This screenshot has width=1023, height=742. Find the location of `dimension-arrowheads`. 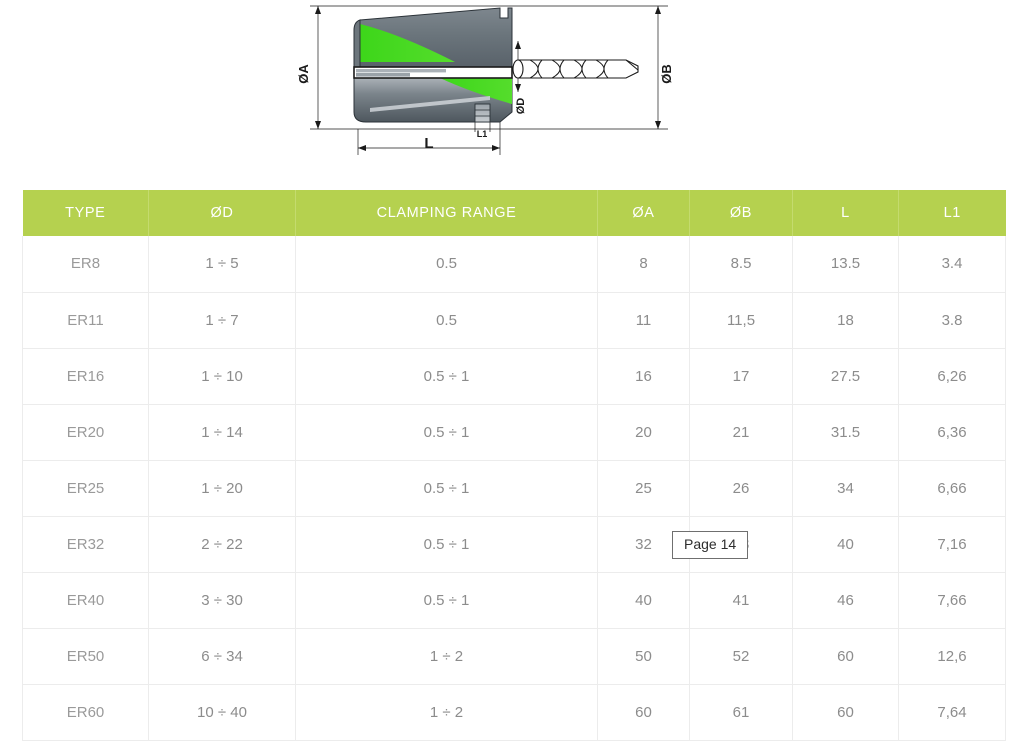

dimension-arrowheads is located at coordinates (488, 78).